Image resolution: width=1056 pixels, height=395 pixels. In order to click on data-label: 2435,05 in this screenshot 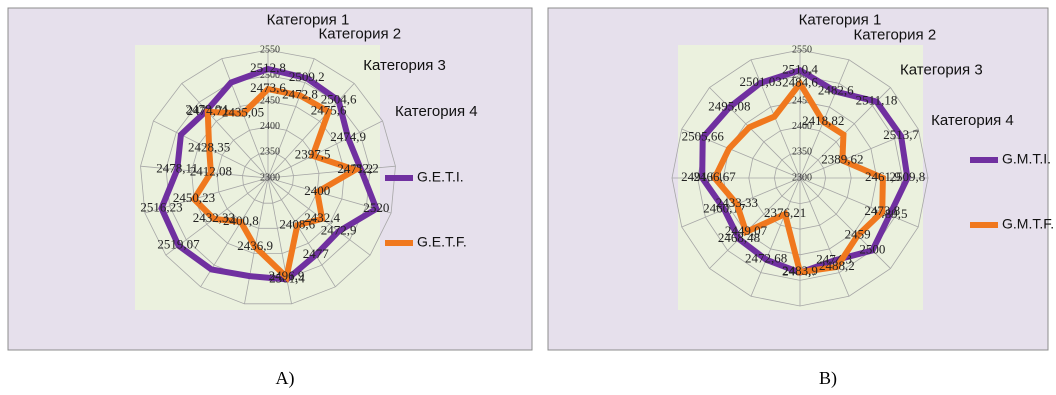, I will do `click(243, 112)`.